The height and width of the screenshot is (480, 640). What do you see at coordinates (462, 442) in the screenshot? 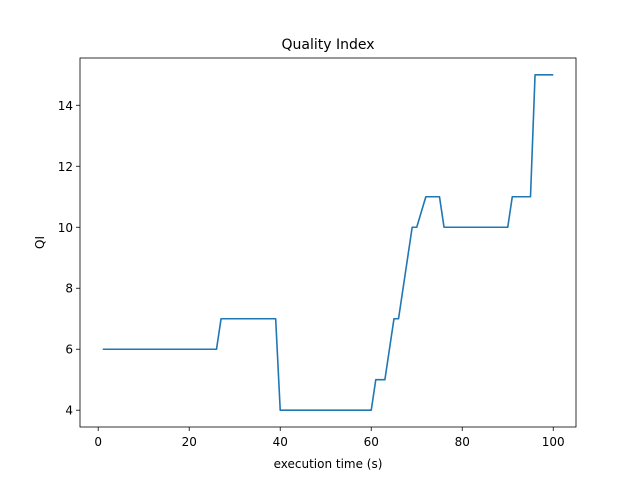
I see `x-tick-label: 80` at bounding box center [462, 442].